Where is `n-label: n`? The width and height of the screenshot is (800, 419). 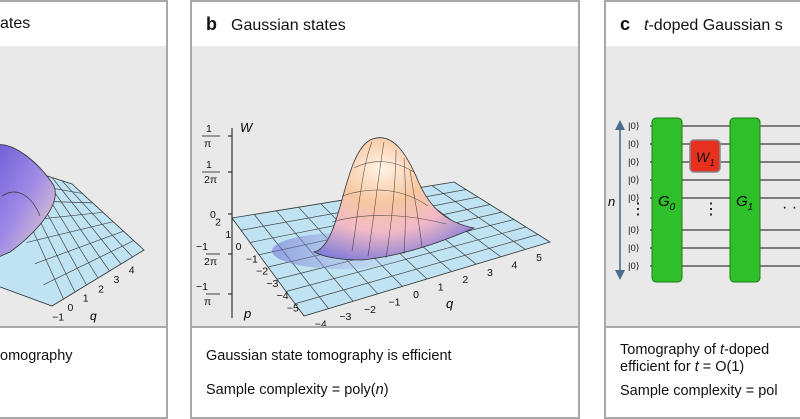
n-label: n is located at coordinates (611, 201).